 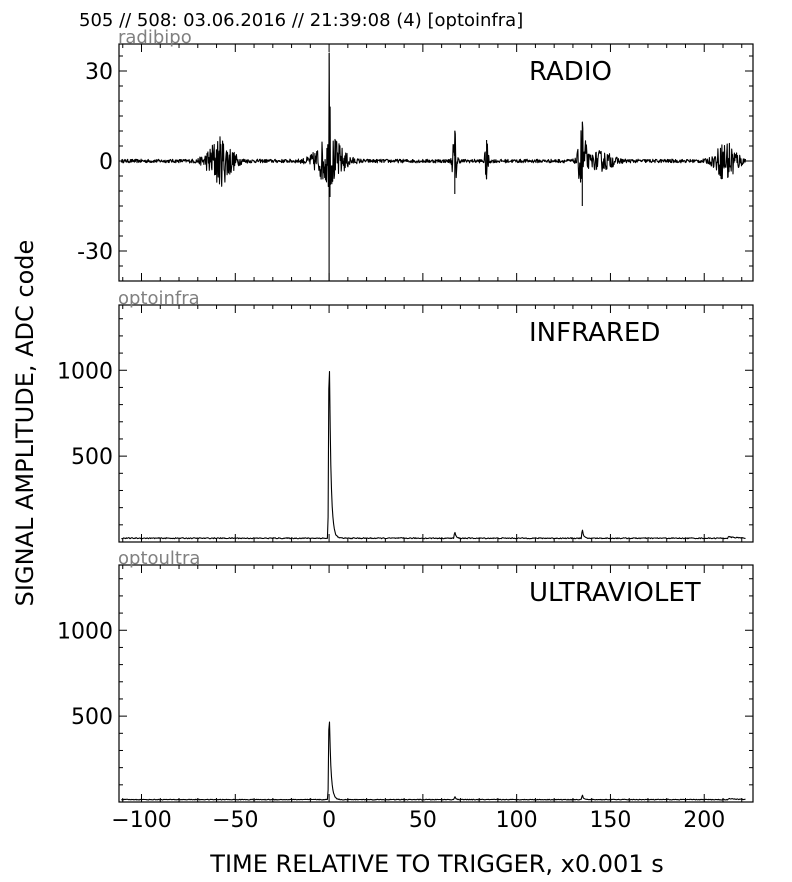 I want to click on x-tick-label: 0, so click(x=329, y=820).